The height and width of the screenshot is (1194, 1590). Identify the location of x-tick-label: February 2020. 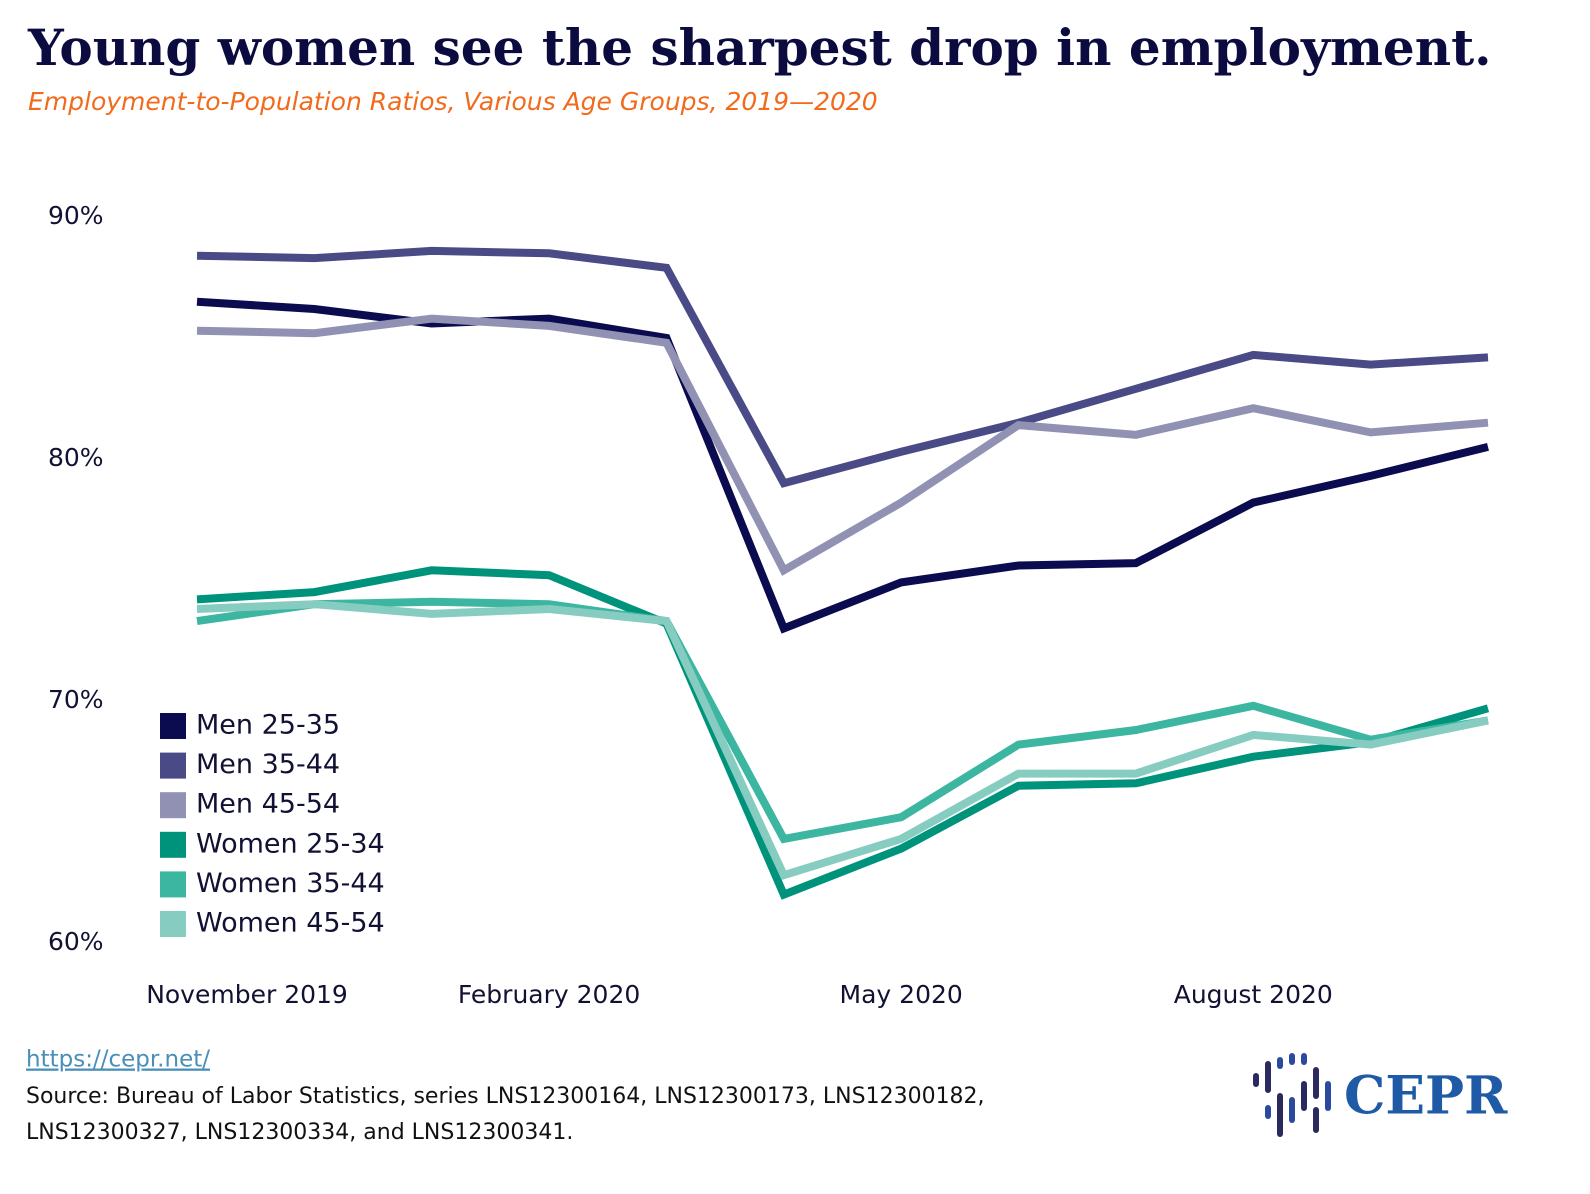
(549, 994).